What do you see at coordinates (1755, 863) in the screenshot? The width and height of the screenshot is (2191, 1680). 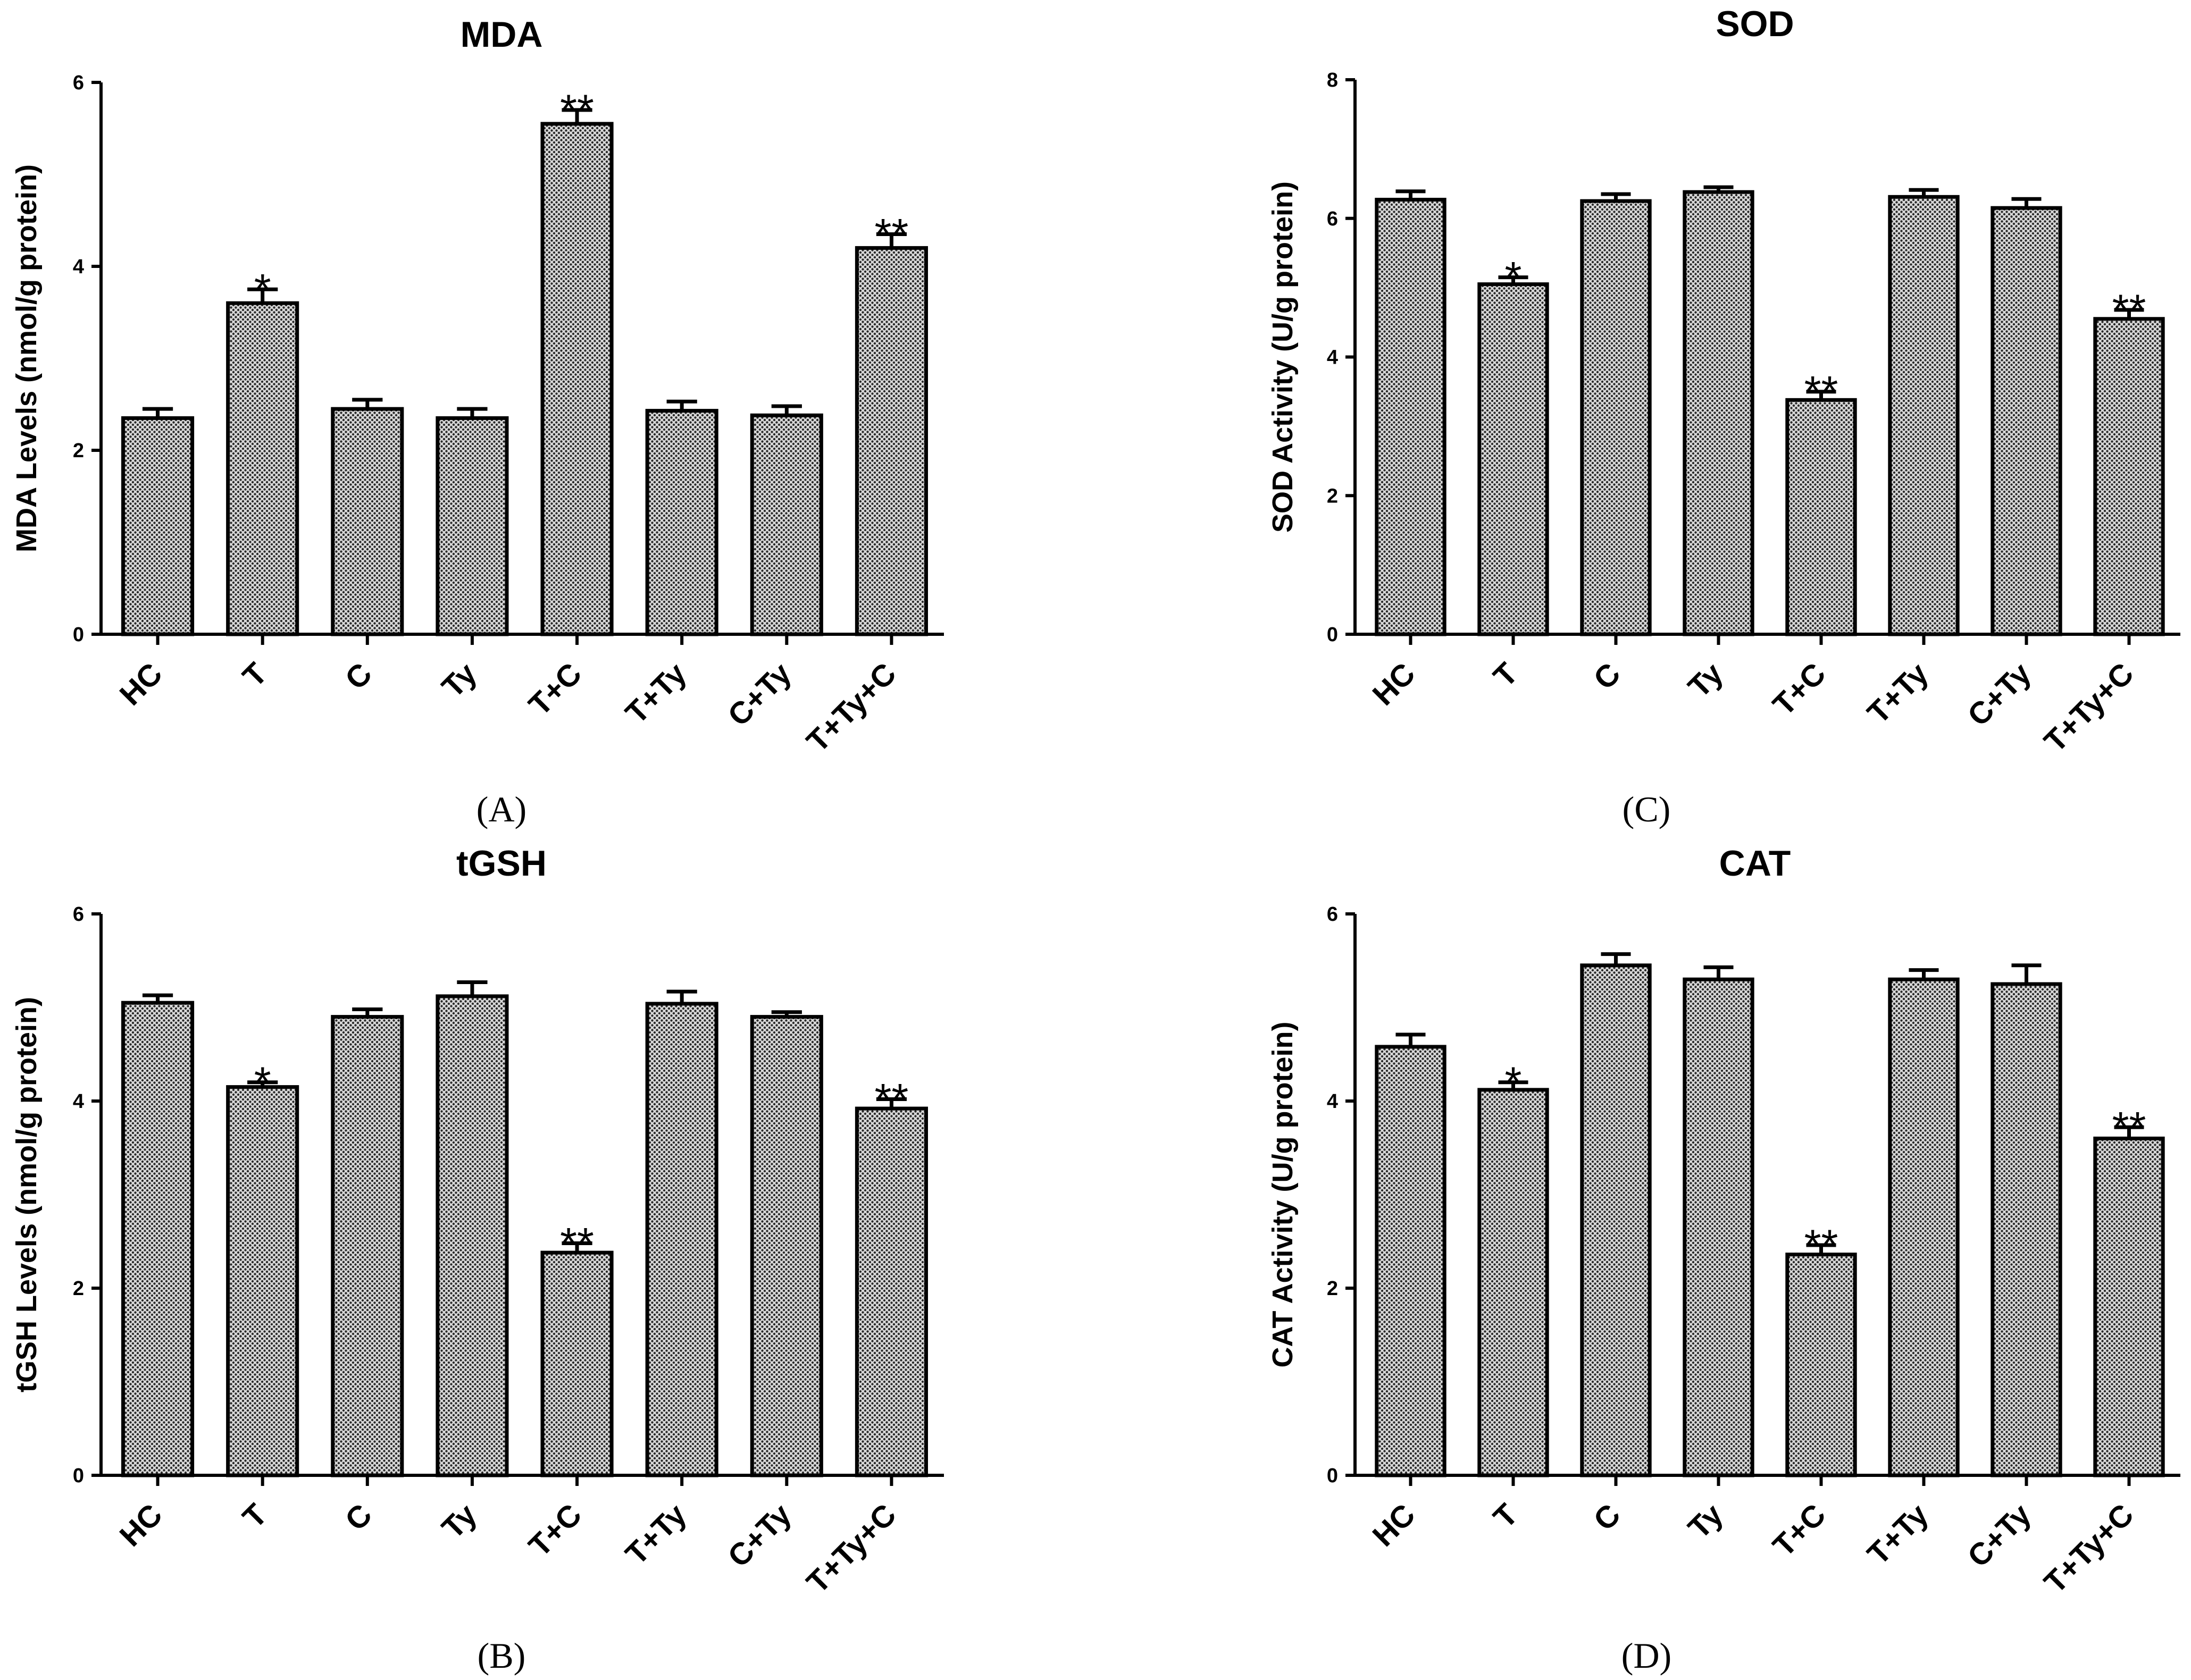 I see `chart-title: CAT` at bounding box center [1755, 863].